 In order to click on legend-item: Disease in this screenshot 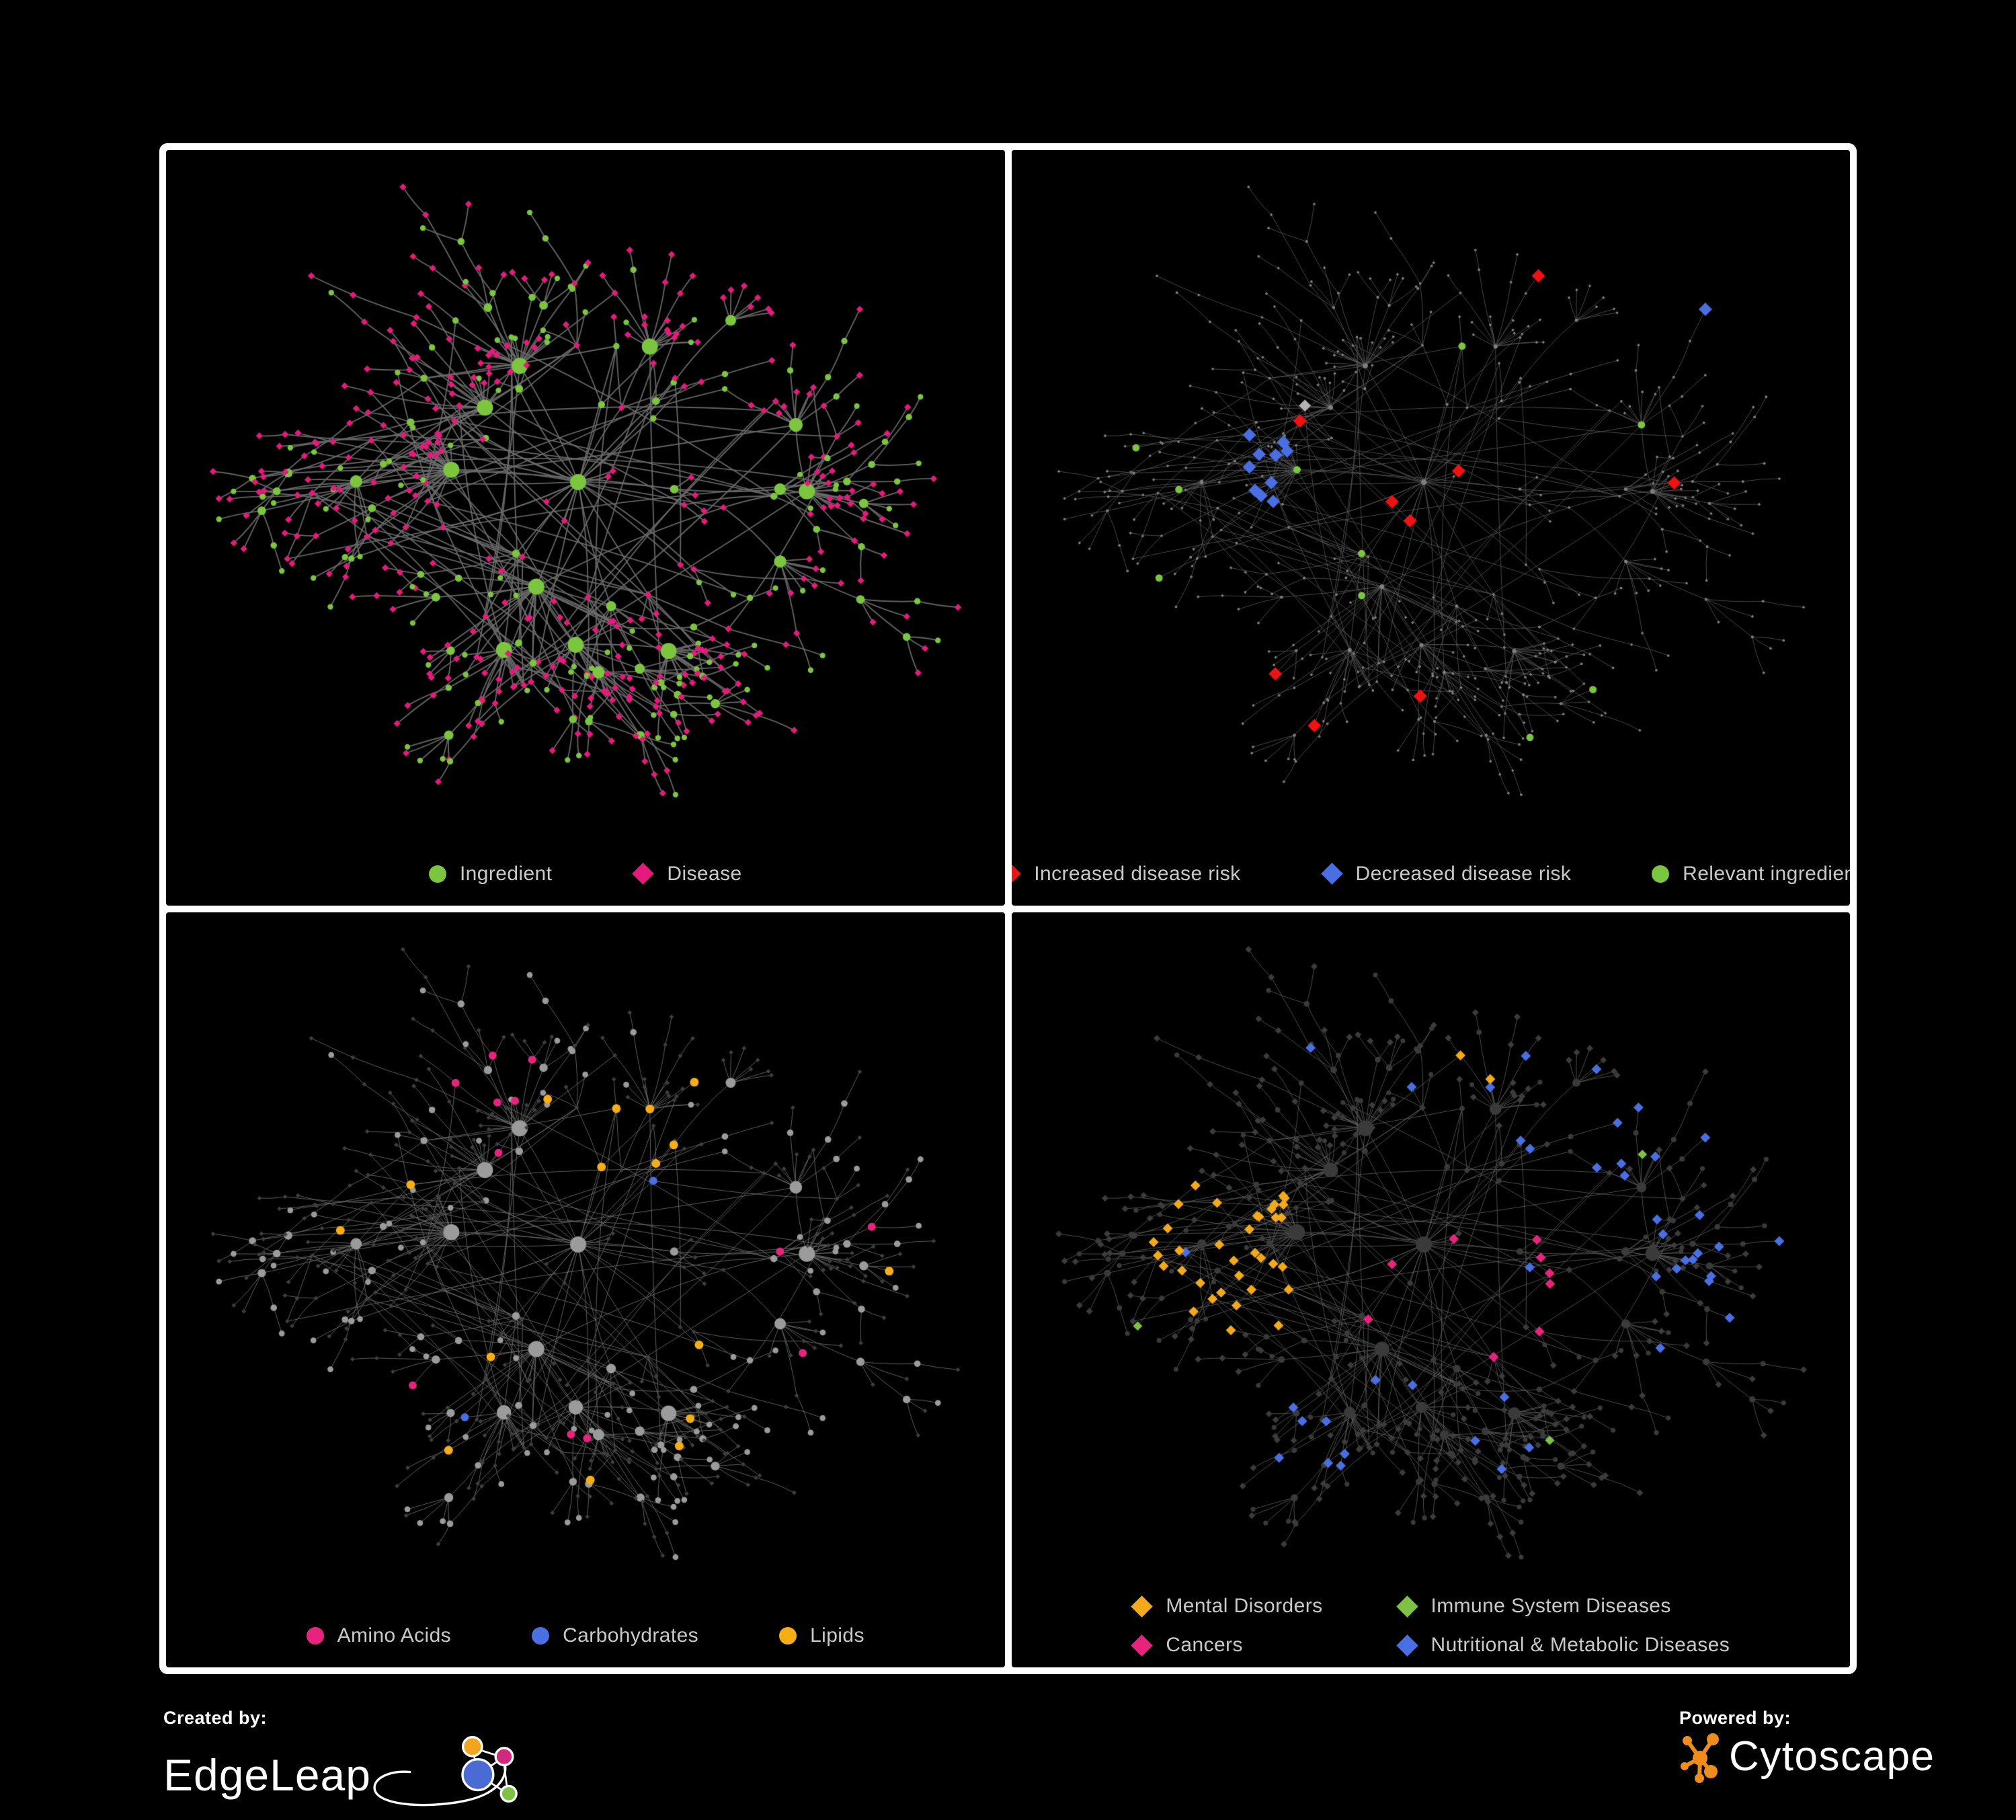, I will do `click(687, 873)`.